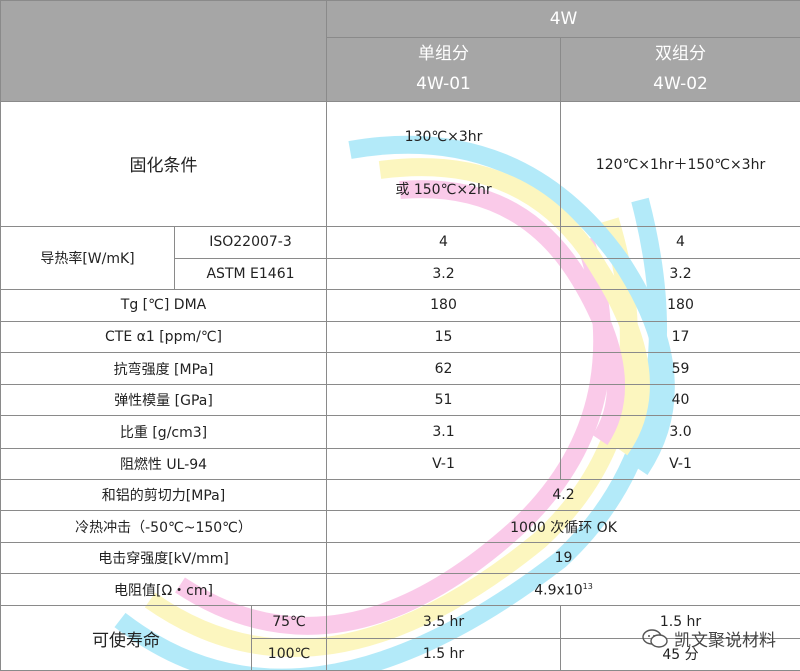  What do you see at coordinates (444, 400) in the screenshot?
I see `prop-value: 51` at bounding box center [444, 400].